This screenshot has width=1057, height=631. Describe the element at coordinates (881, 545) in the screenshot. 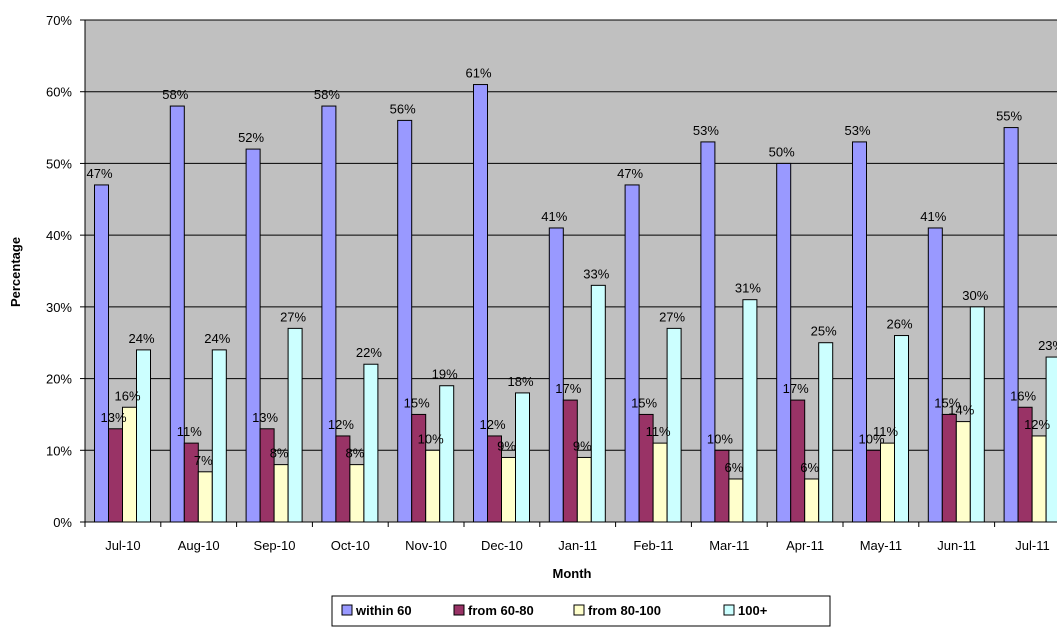

I see `x-tick-label: May-11` at that location.